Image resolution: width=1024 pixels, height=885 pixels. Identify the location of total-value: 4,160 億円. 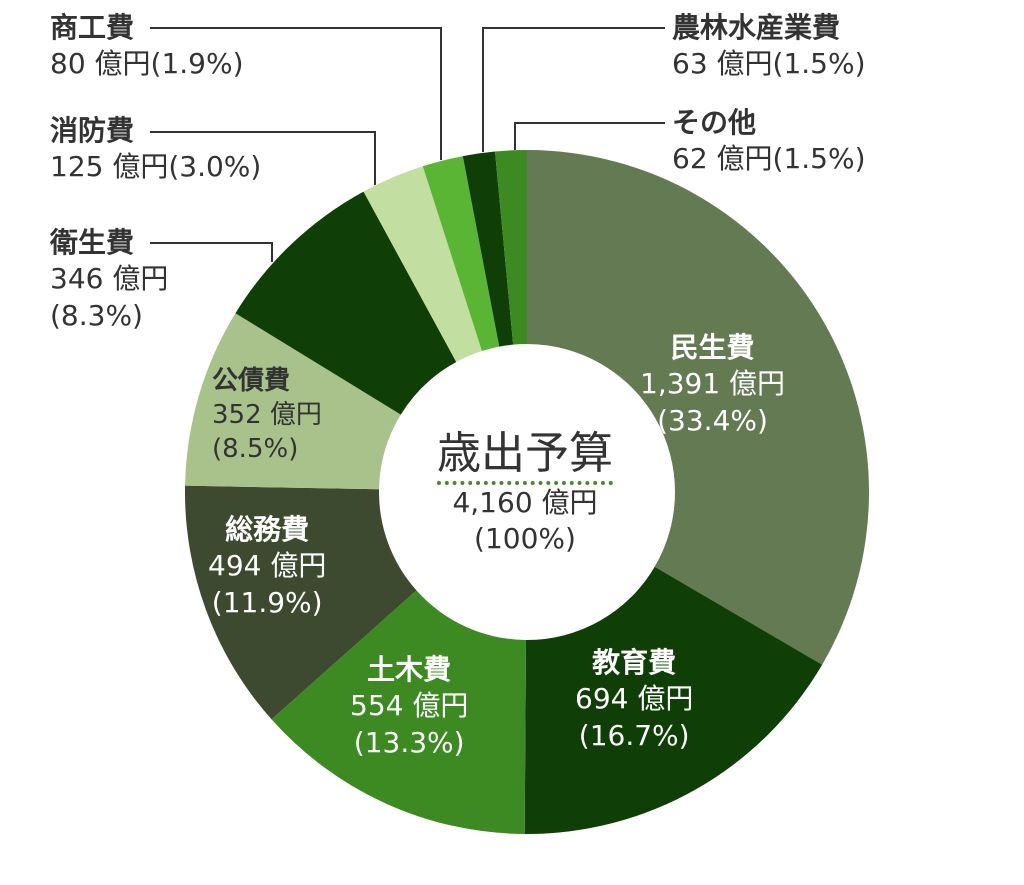
(525, 502).